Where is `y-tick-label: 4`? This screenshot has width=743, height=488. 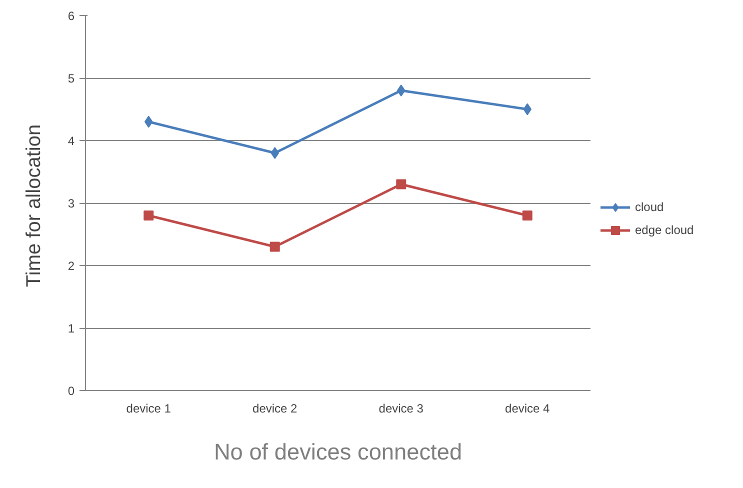
y-tick-label: 4 is located at coordinates (71, 141).